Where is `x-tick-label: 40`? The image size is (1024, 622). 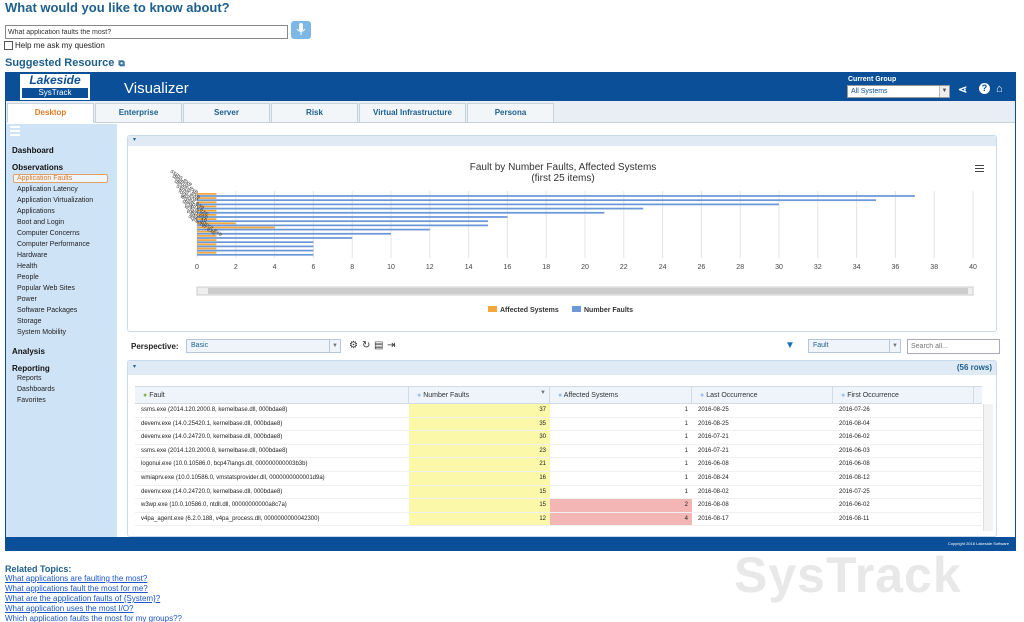 x-tick-label: 40 is located at coordinates (973, 267).